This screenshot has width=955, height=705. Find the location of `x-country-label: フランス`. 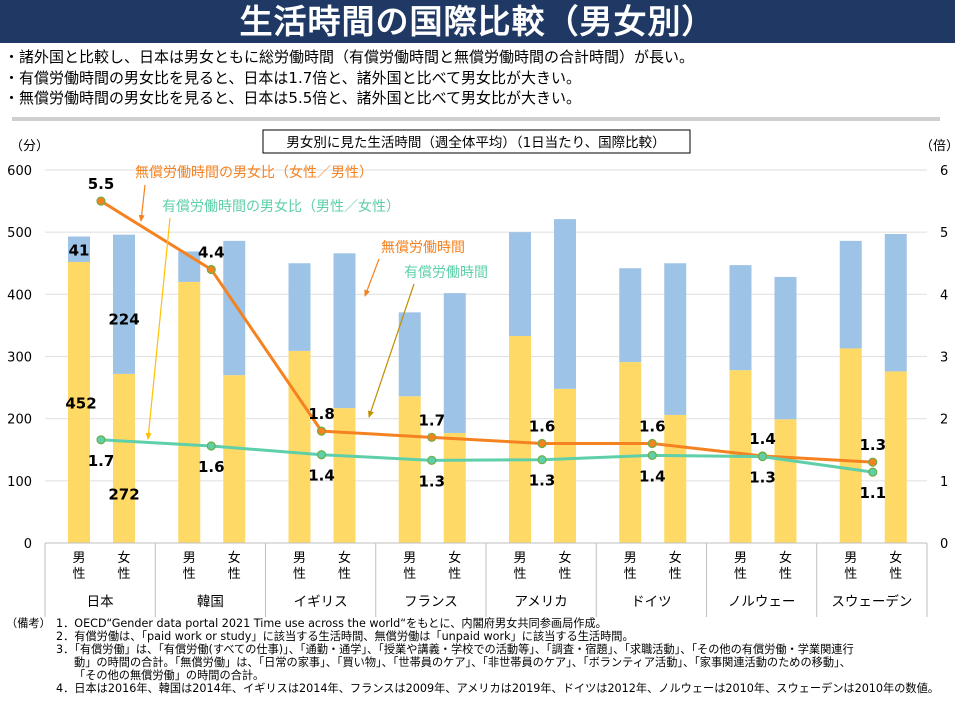

x-country-label: フランス is located at coordinates (431, 602).